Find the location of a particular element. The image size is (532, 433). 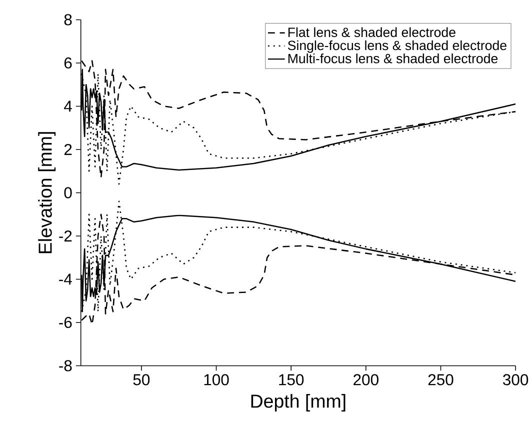

x-axis-title: Depth [mm] is located at coordinates (298, 403).